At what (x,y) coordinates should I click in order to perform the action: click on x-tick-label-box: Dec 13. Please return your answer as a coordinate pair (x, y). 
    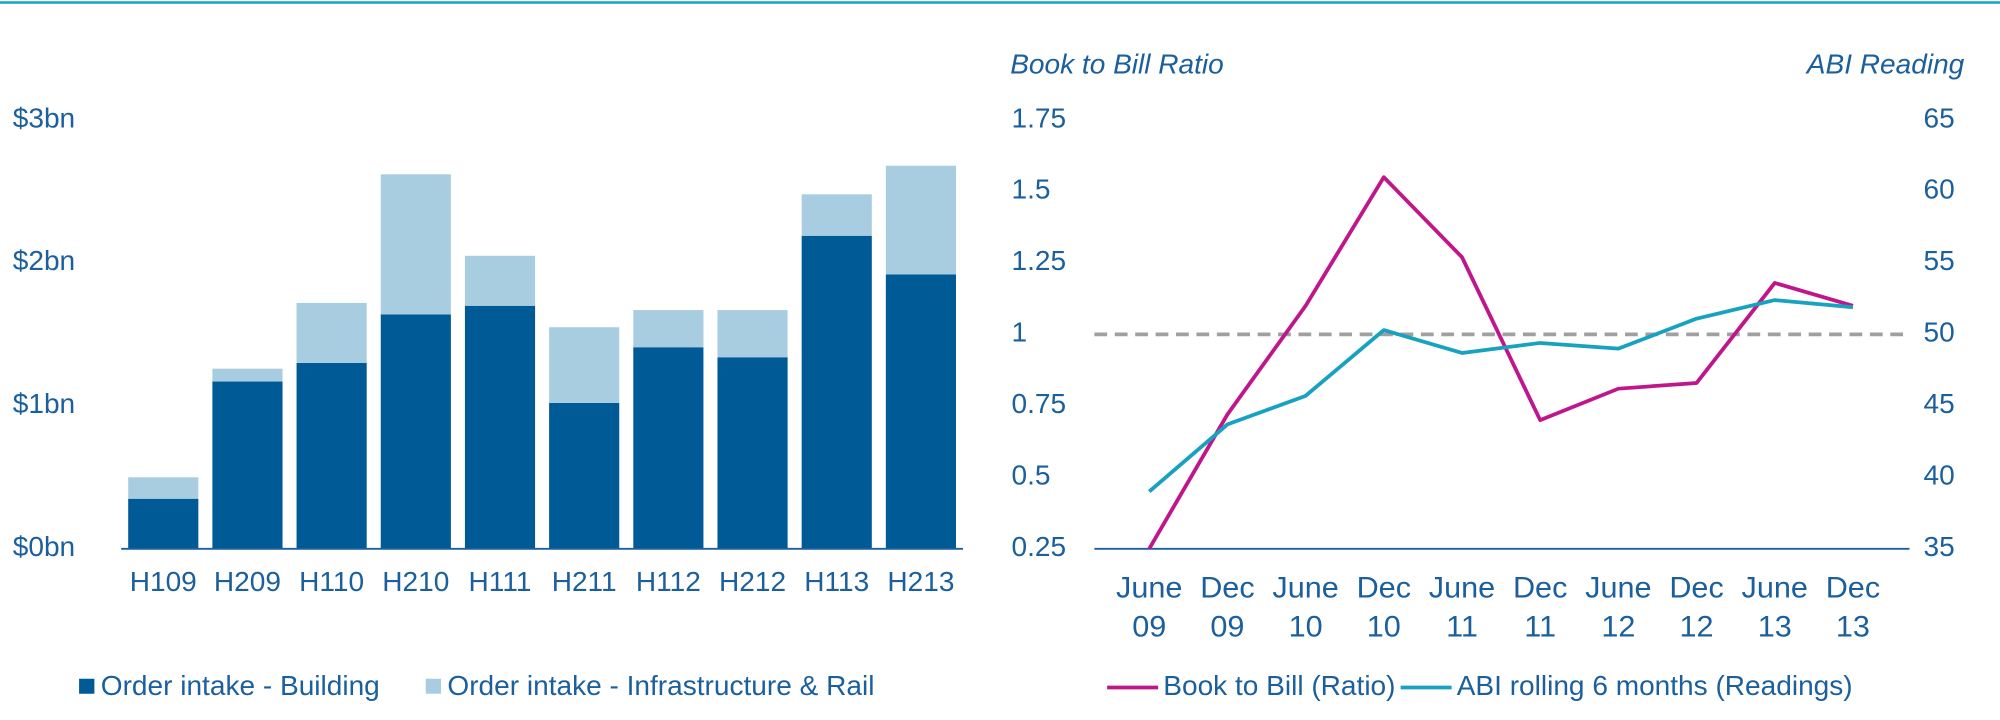
    Looking at the image, I should click on (1853, 607).